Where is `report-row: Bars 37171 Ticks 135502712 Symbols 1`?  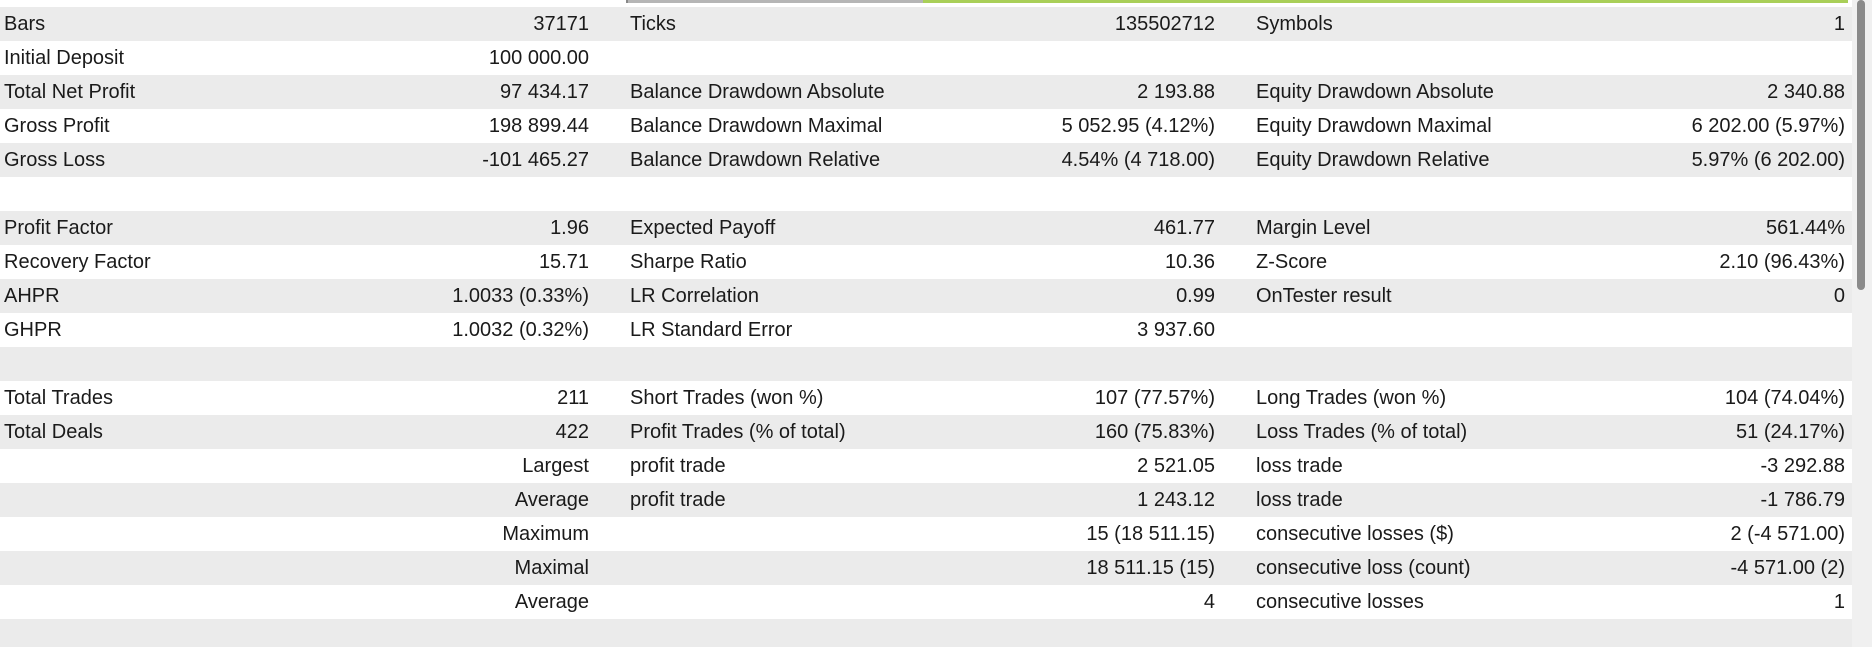
report-row: Bars 37171 Ticks 135502712 Symbols 1 is located at coordinates (926, 24).